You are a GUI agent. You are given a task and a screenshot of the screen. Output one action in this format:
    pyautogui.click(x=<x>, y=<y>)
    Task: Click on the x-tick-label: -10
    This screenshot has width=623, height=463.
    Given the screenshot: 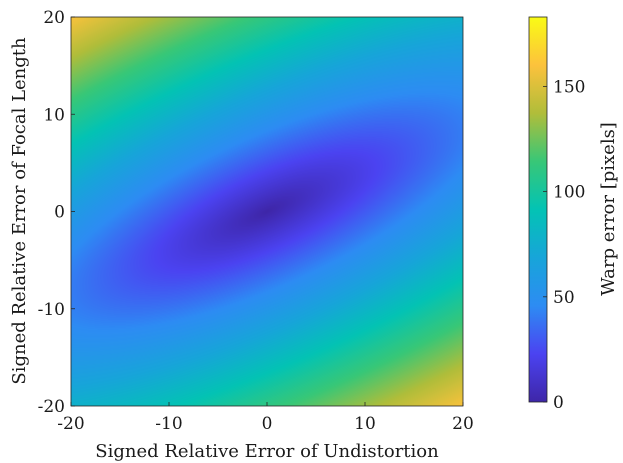 What is the action you would take?
    pyautogui.click(x=168, y=424)
    